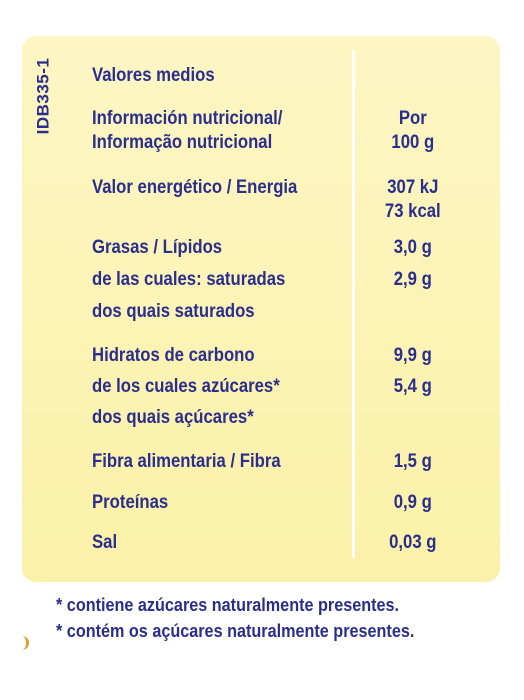 The width and height of the screenshot is (524, 700). Describe the element at coordinates (412, 355) in the screenshot. I see `table-row-value: 9,9 g` at that location.